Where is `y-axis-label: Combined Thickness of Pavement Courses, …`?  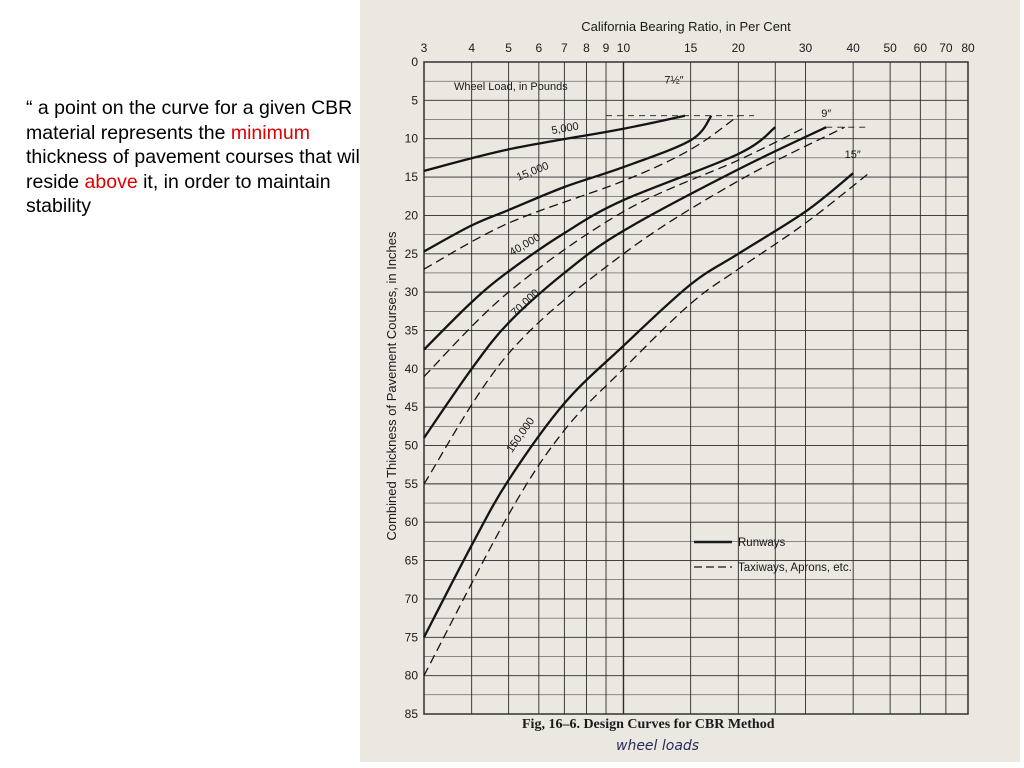
y-axis-label: Combined Thickness of Pavement Courses, … is located at coordinates (391, 386).